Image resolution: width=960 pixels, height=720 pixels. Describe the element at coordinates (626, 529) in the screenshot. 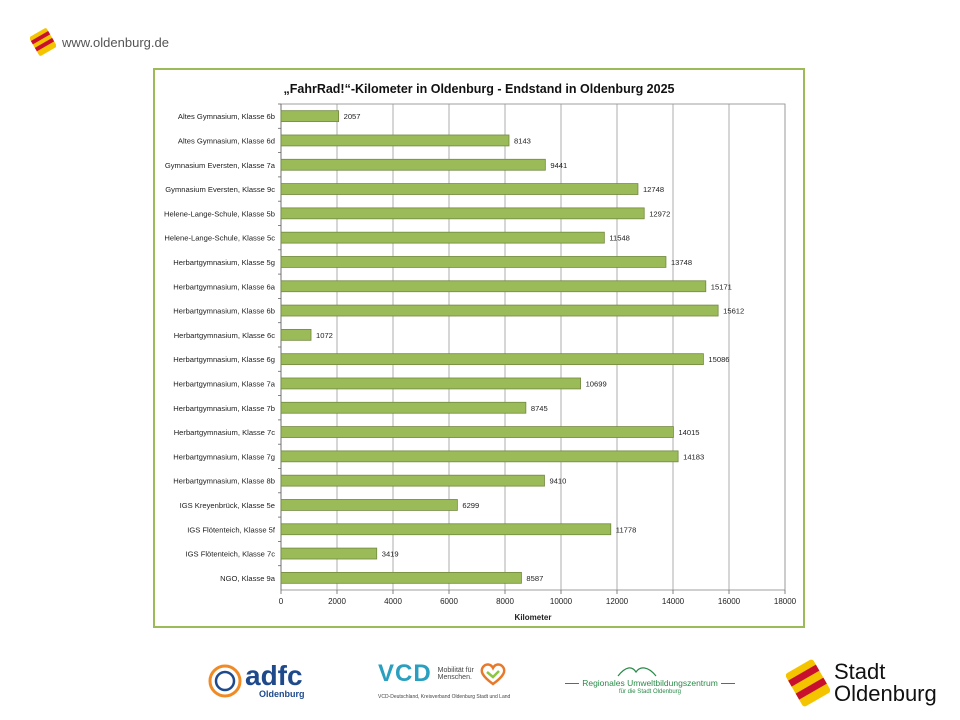

I see `data-label: 11778` at that location.